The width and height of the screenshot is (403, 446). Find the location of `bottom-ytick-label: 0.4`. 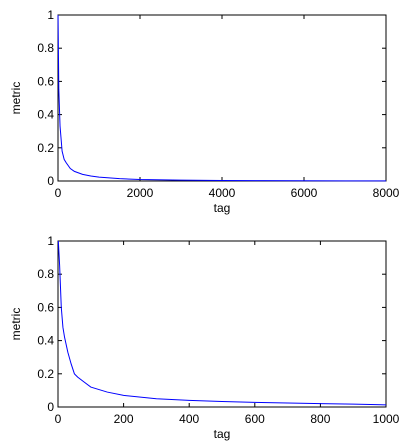

bottom-ytick-label: 0.4 is located at coordinates (45, 341).